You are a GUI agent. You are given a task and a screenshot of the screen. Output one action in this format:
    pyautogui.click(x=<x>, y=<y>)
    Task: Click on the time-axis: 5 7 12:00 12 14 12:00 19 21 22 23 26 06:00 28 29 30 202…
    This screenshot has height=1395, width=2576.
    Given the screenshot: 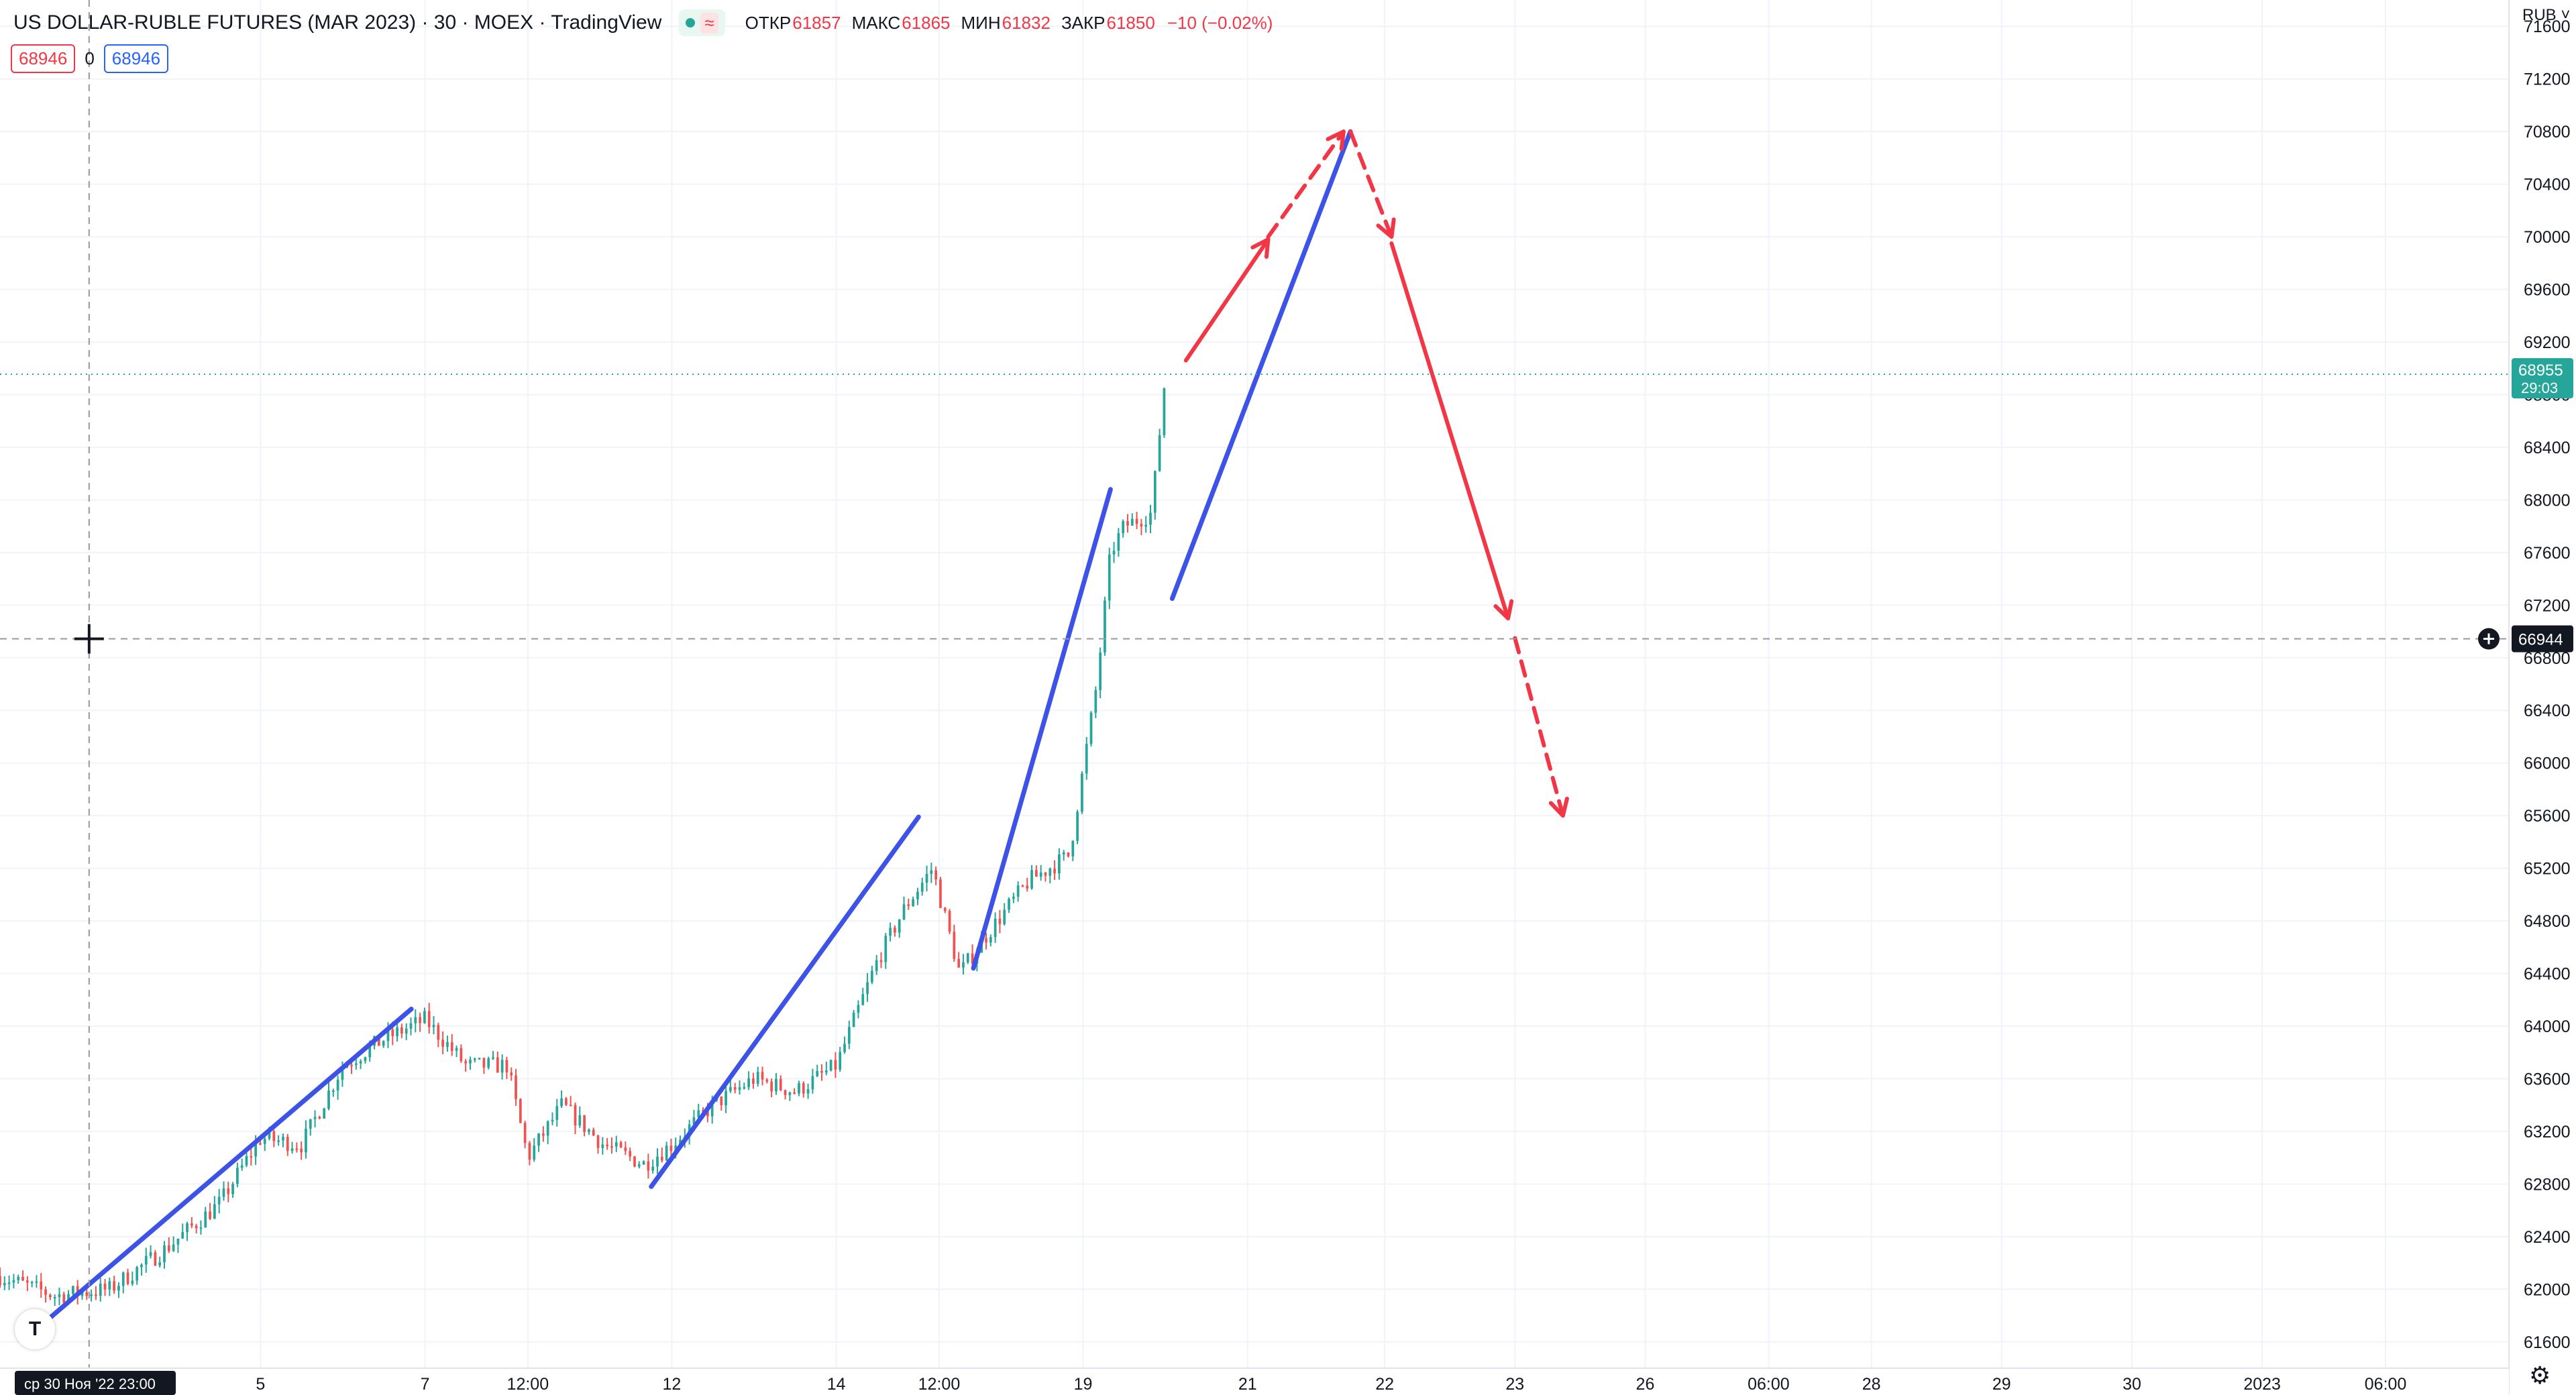 What is the action you would take?
    pyautogui.click(x=1254, y=1381)
    